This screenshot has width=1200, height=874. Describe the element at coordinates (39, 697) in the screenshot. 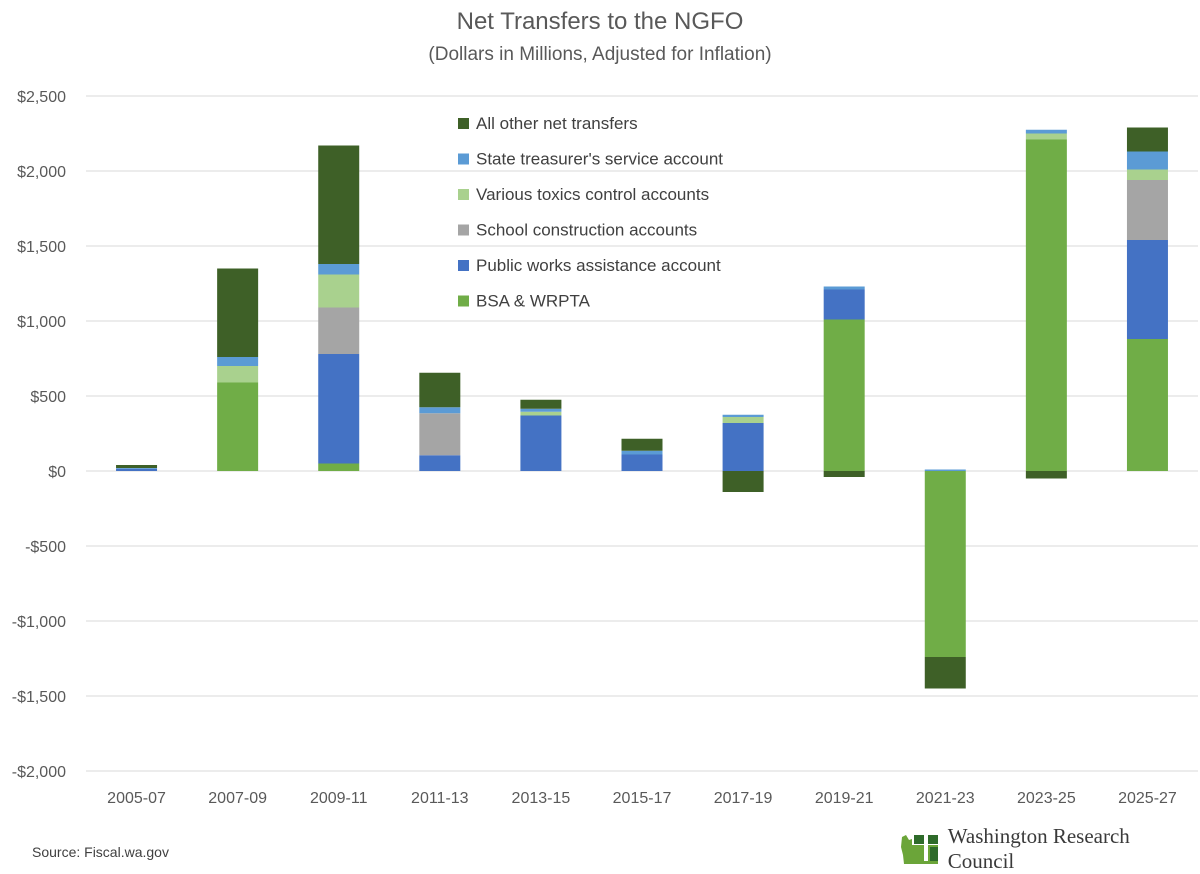

I see `y-tick-label: -$1,500` at that location.